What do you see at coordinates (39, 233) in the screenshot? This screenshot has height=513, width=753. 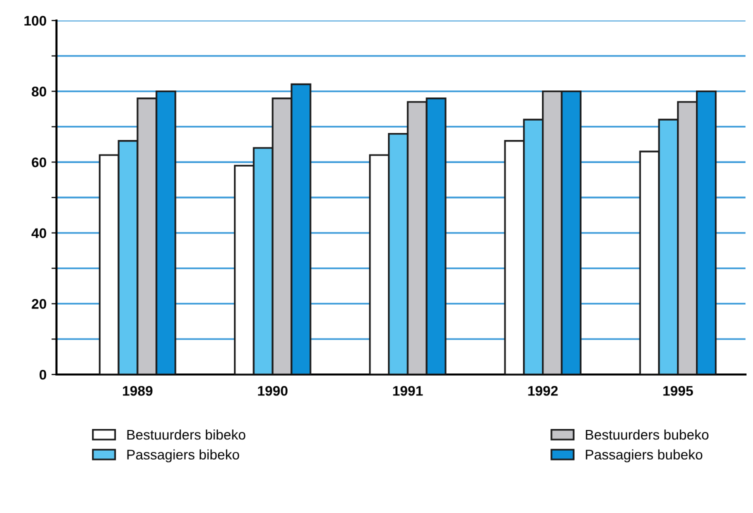 I see `y-tick-label: 40` at bounding box center [39, 233].